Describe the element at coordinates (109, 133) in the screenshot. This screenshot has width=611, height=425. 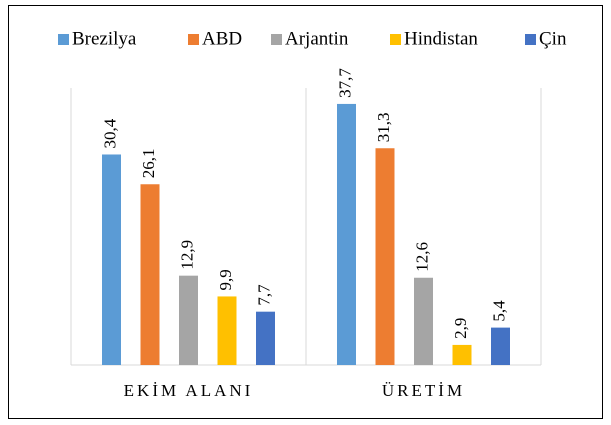
I see `data-label: 30,4` at that location.